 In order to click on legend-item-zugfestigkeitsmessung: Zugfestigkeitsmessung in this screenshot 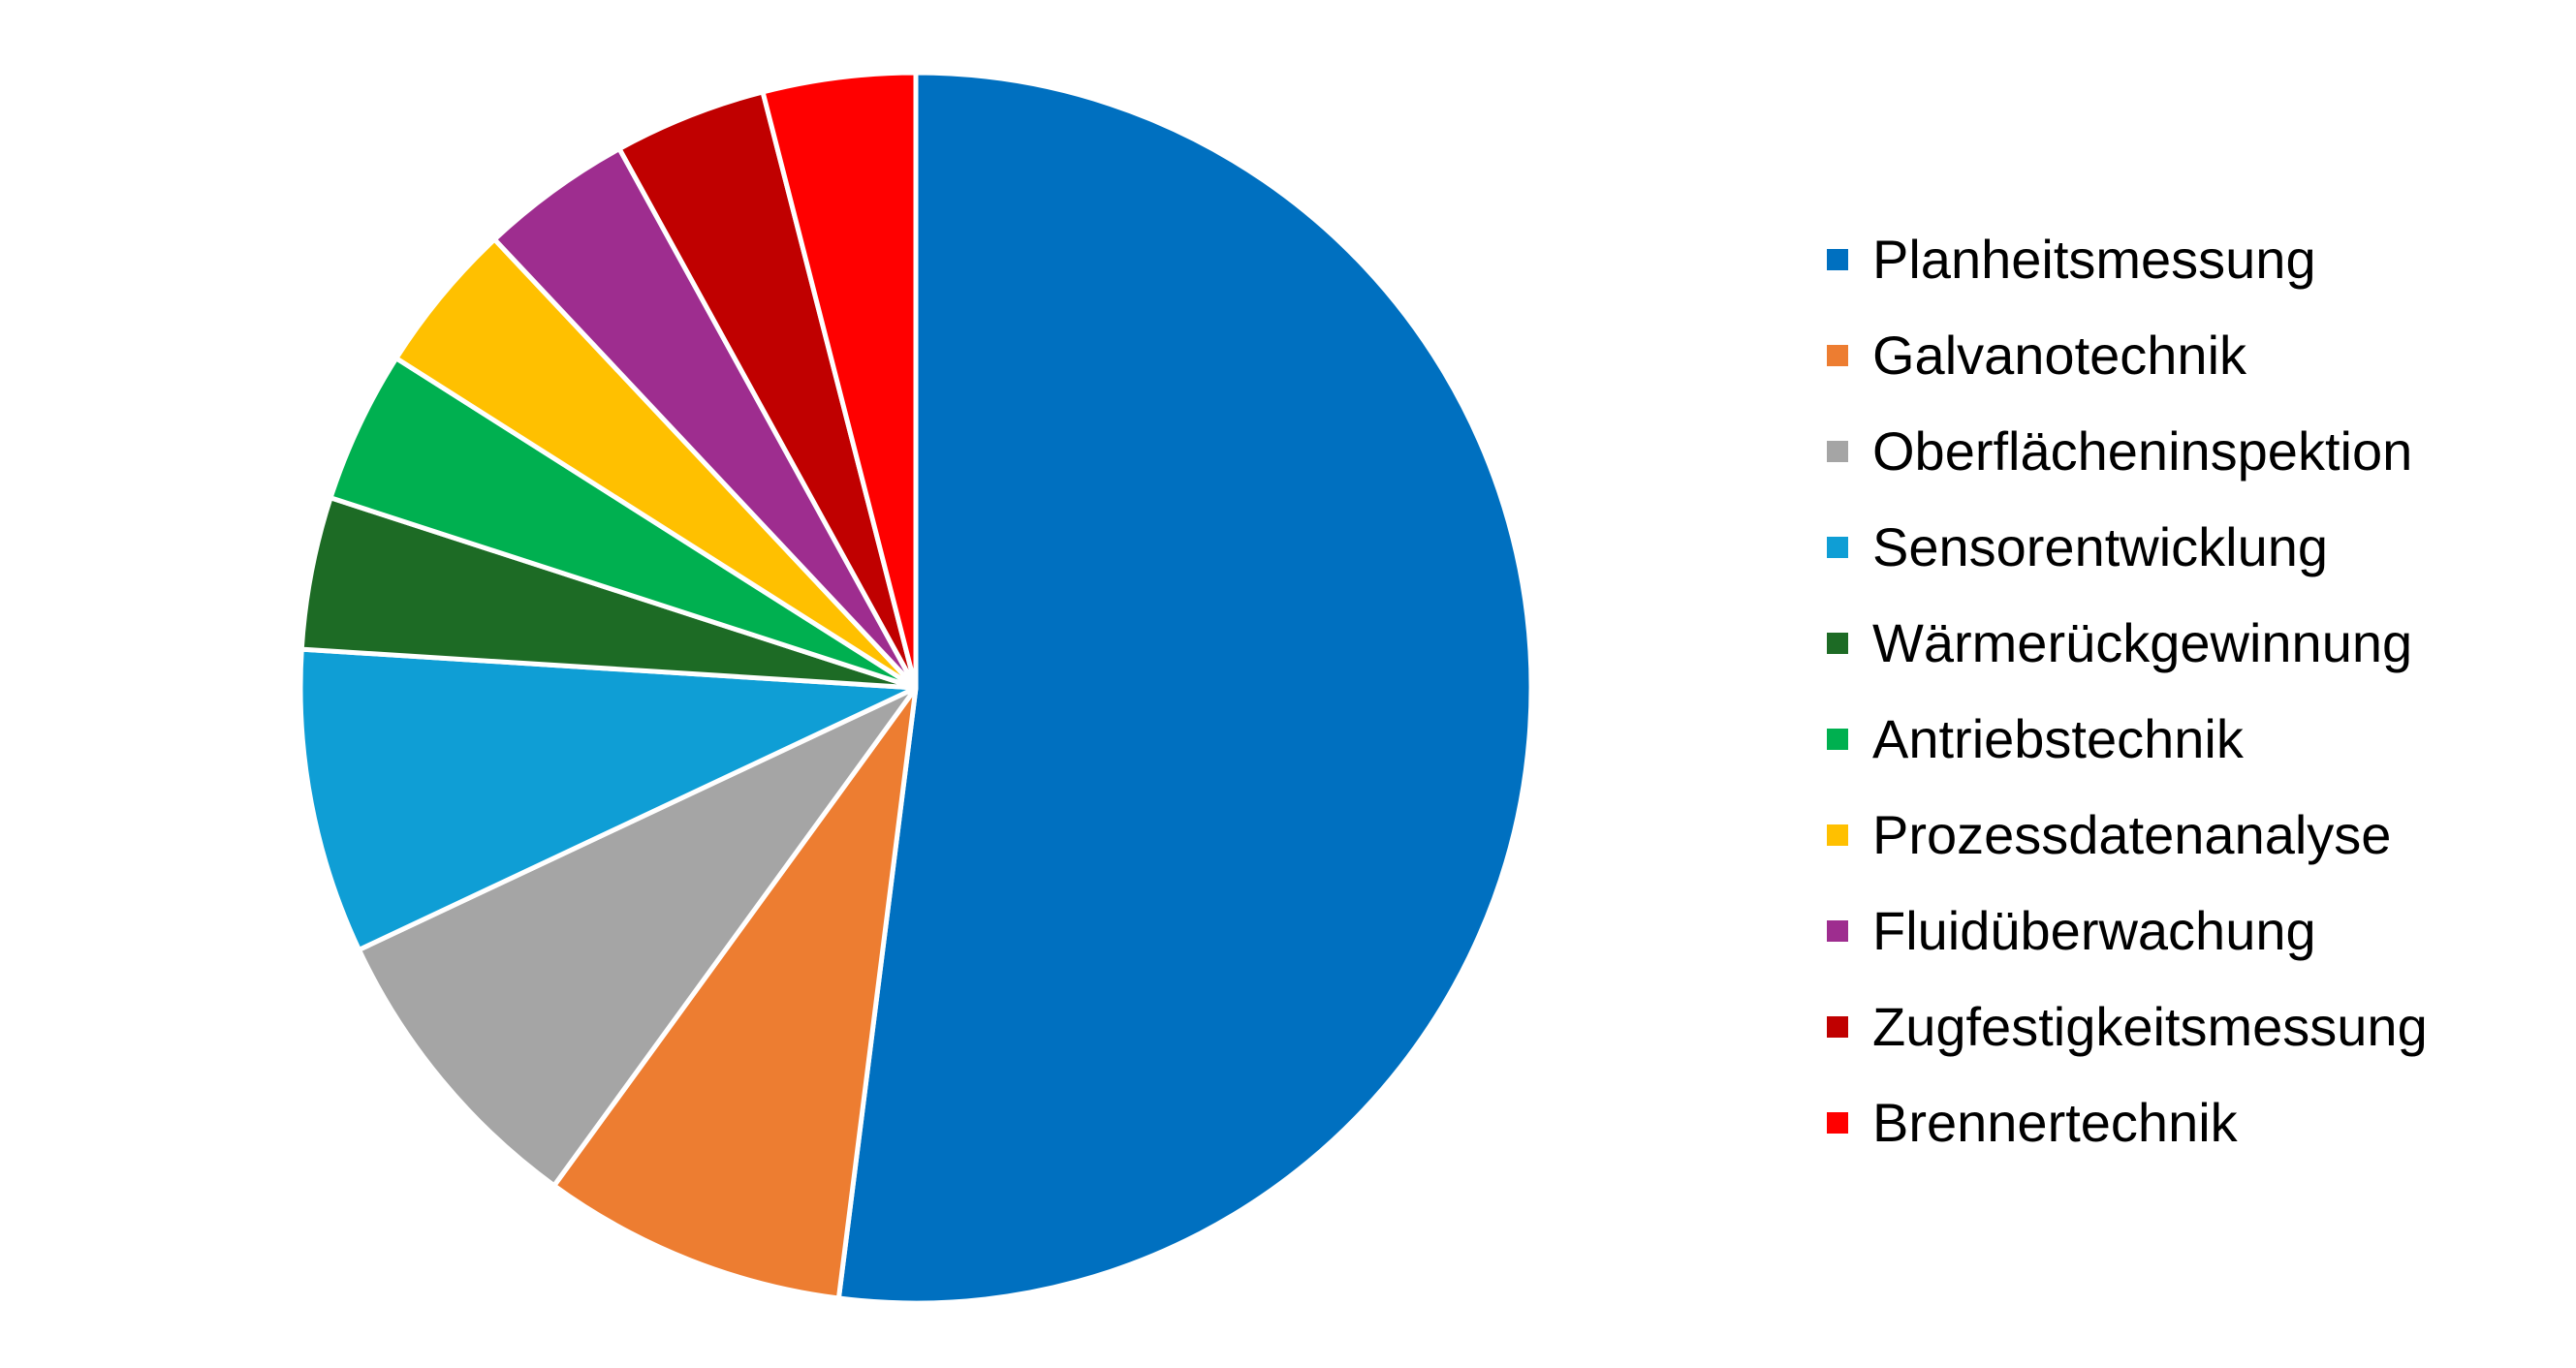, I will do `click(2195, 1026)`.